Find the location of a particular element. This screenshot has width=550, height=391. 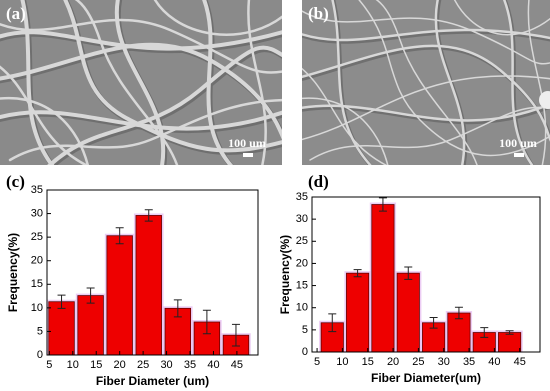

panel-label: (c) is located at coordinates (15, 181).